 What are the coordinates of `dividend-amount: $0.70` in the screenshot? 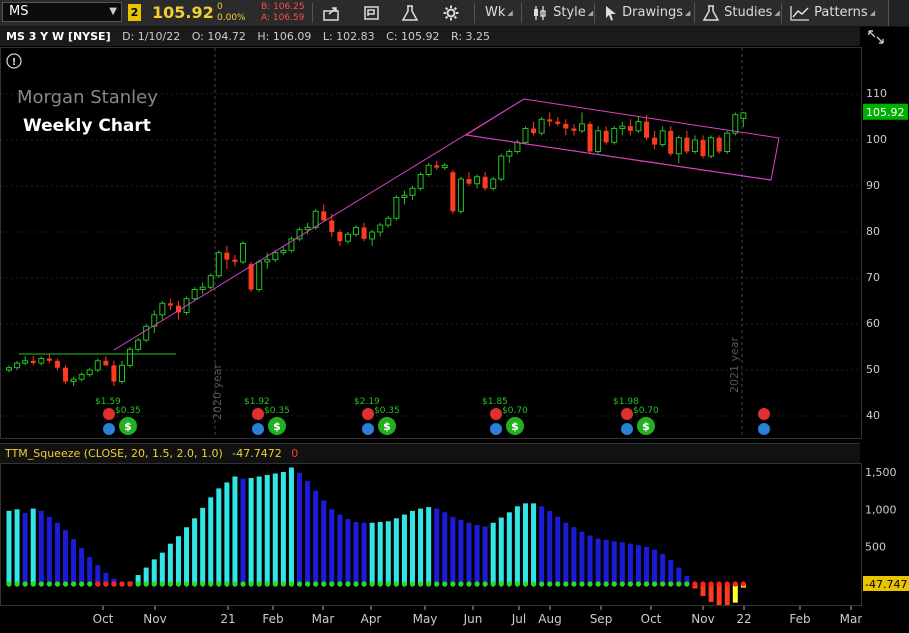 It's located at (646, 411).